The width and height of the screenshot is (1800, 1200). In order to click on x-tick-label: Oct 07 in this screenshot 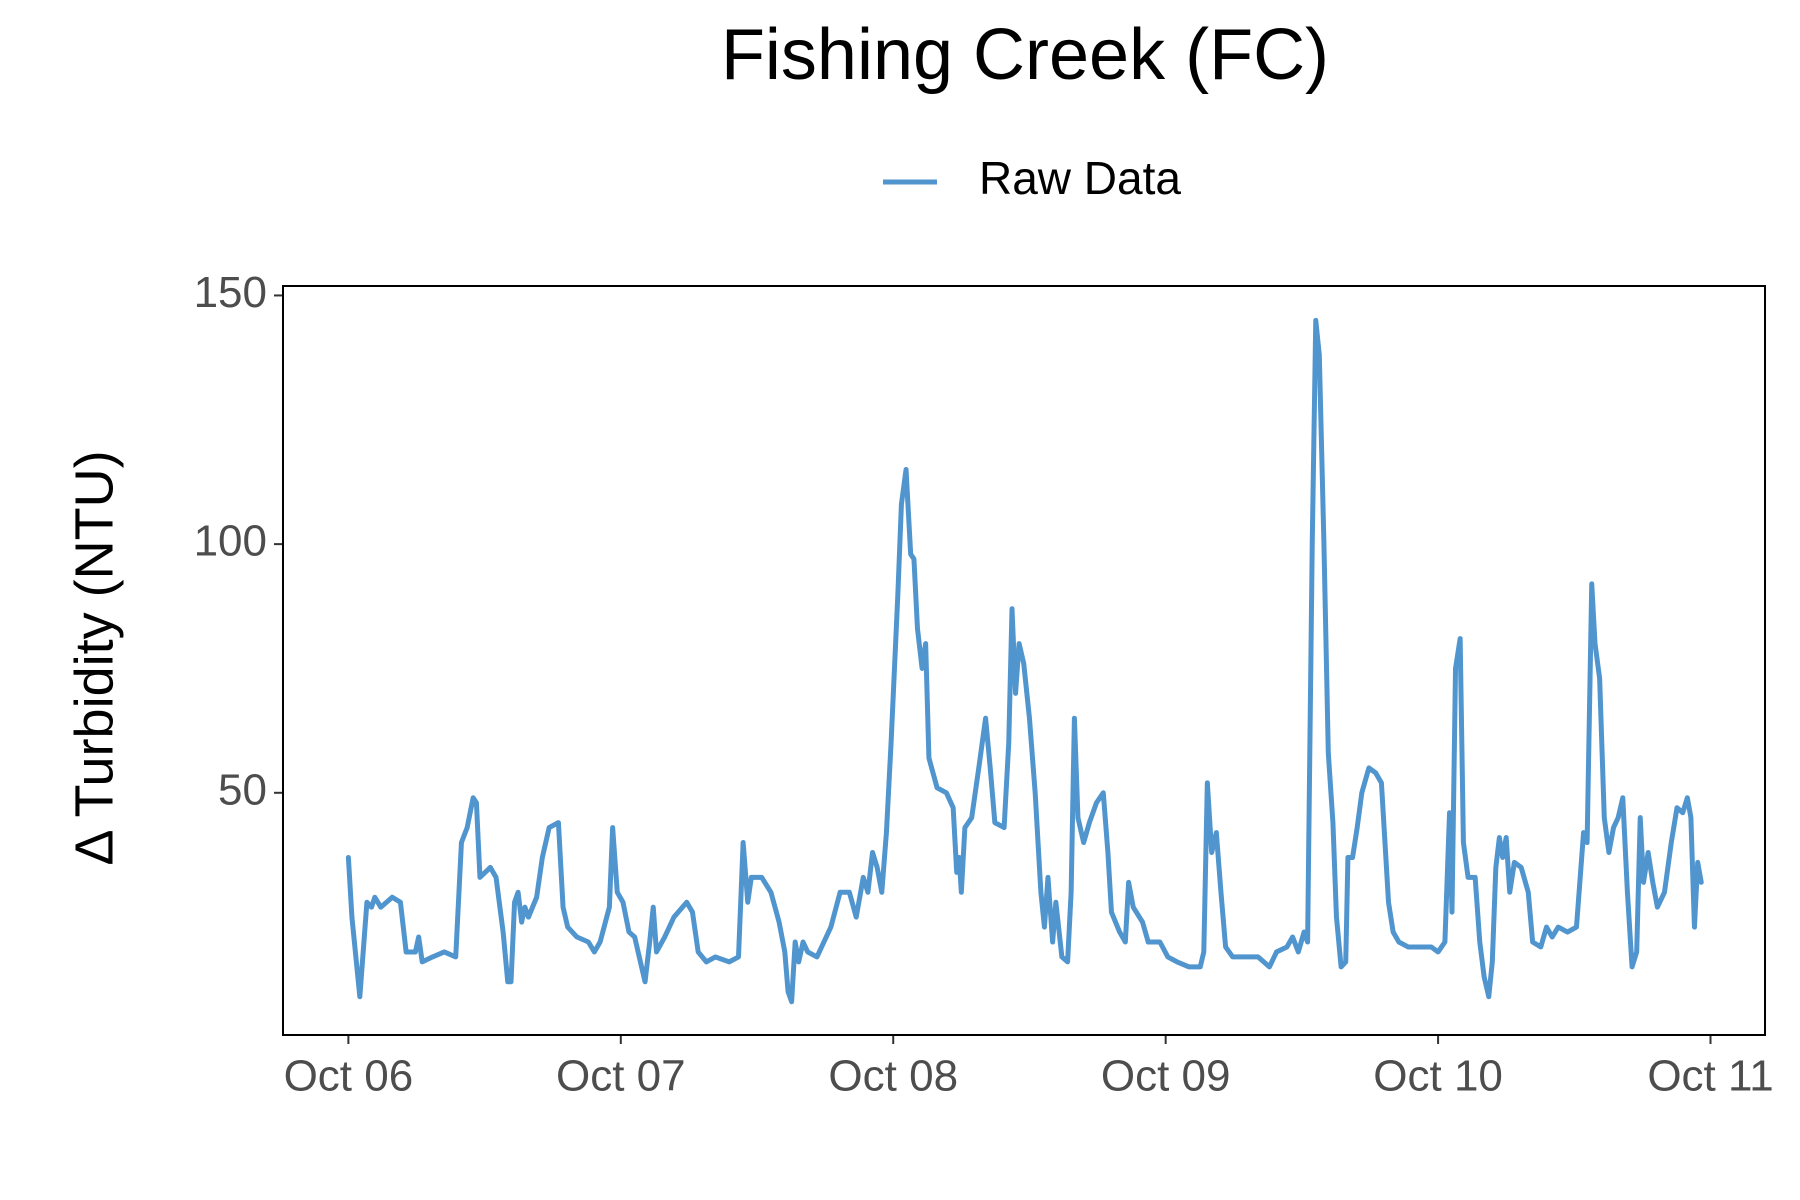, I will do `click(621, 1076)`.